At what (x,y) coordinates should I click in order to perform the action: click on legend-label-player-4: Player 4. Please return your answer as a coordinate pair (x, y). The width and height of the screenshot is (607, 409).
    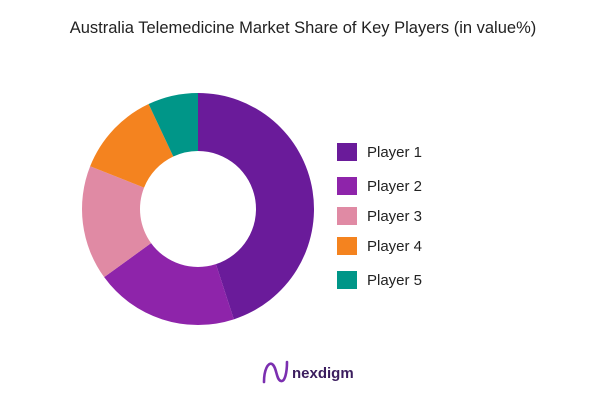
    Looking at the image, I should click on (394, 246).